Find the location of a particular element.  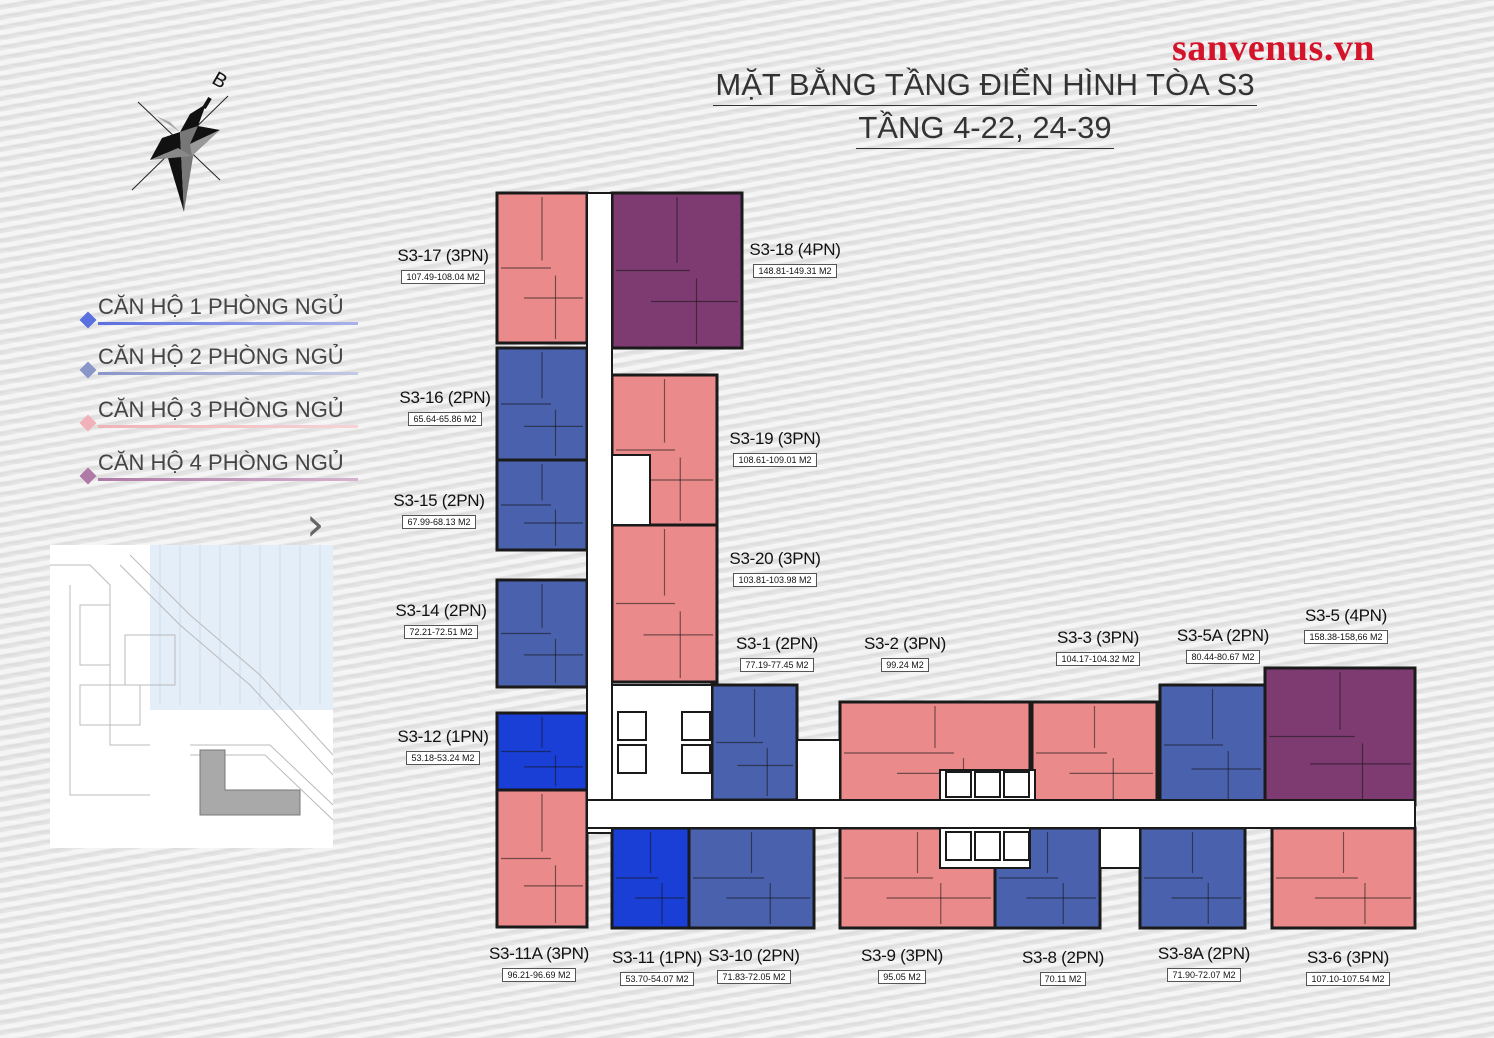

unit-area: 65.64-65.86 M2 is located at coordinates (445, 419).